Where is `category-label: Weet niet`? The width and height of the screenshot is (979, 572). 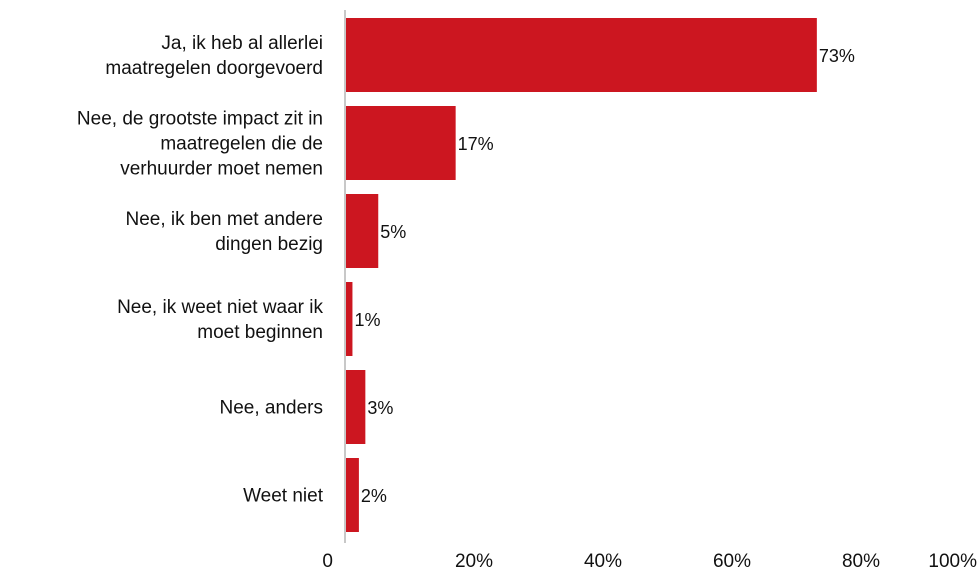
category-label: Weet niet is located at coordinates (283, 496).